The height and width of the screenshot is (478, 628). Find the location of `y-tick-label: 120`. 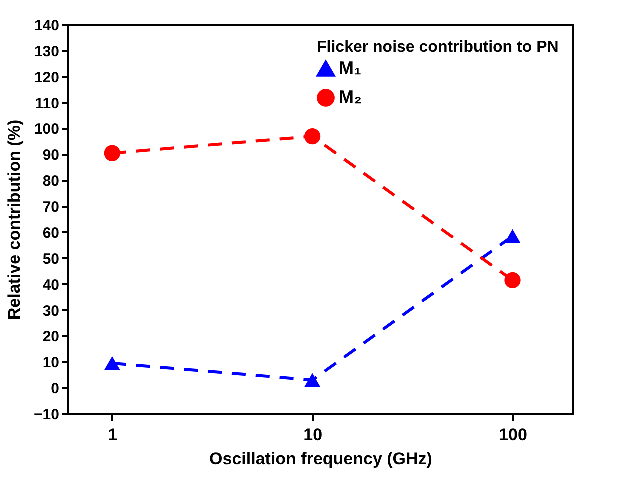

y-tick-label: 120 is located at coordinates (47, 77).